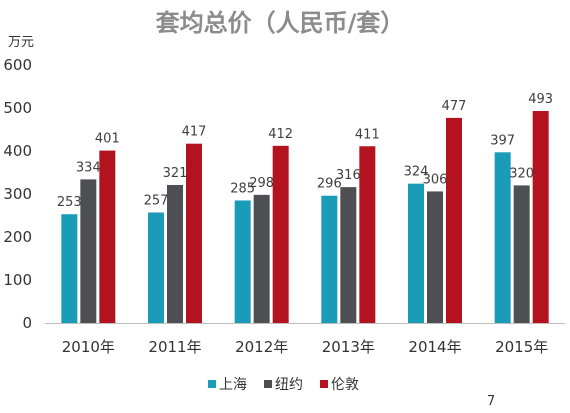 The width and height of the screenshot is (570, 413). I want to click on legend-label: 纽约, so click(289, 385).